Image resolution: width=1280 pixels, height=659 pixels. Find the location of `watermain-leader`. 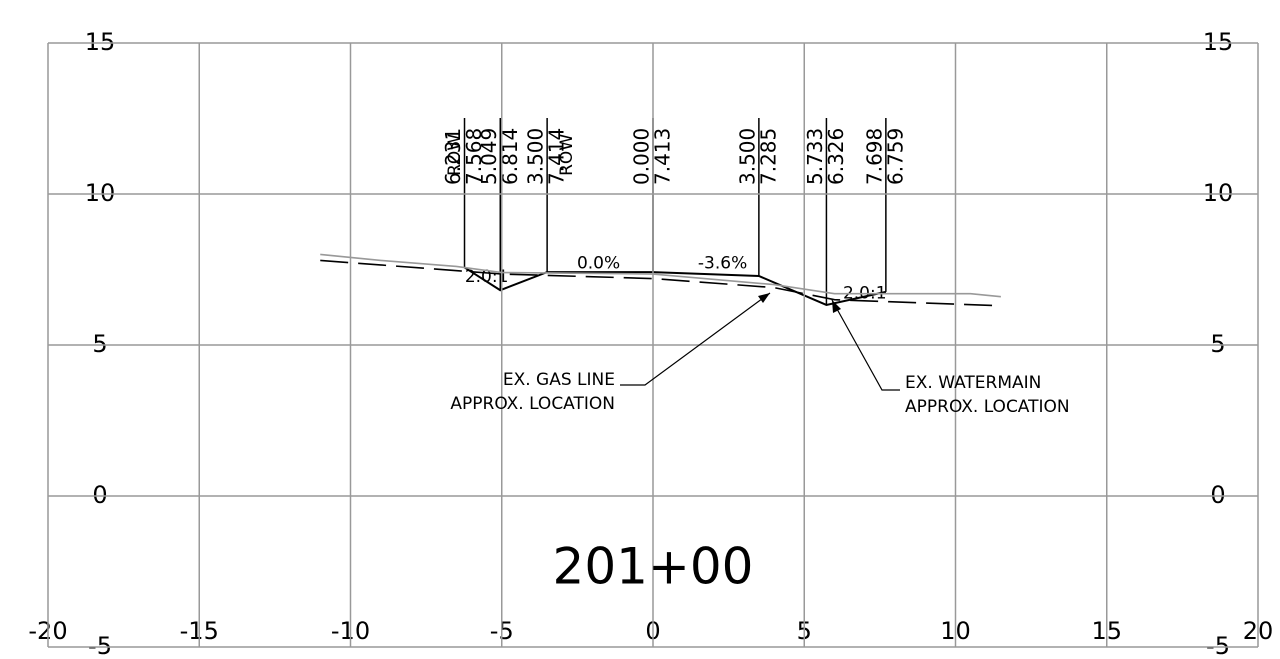

watermain-leader is located at coordinates (865, 345).